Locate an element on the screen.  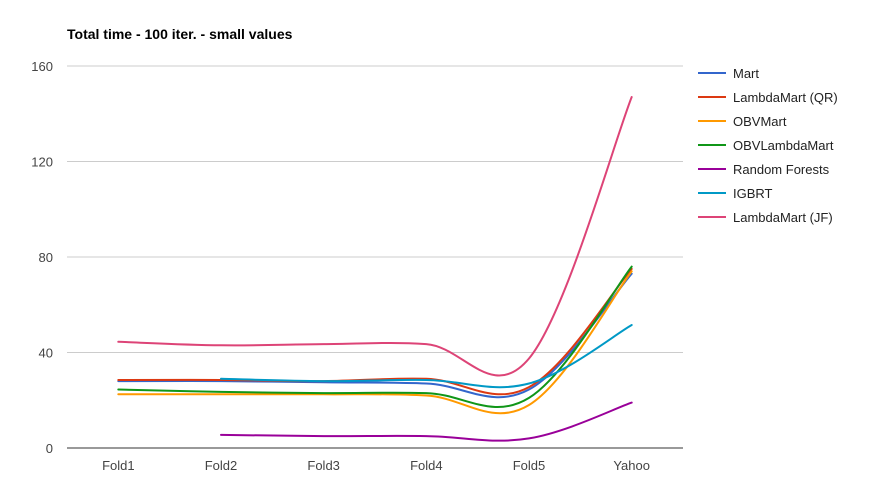
y-tick-label: 40 is located at coordinates (46, 353).